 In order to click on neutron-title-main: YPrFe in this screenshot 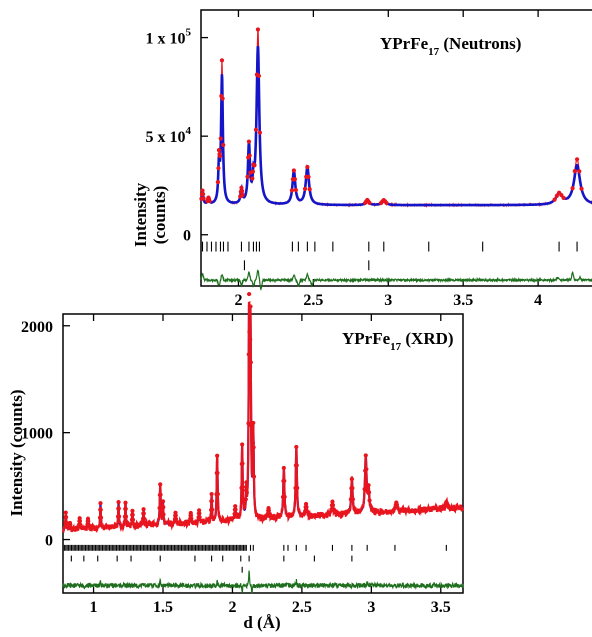, I will do `click(404, 43)`.